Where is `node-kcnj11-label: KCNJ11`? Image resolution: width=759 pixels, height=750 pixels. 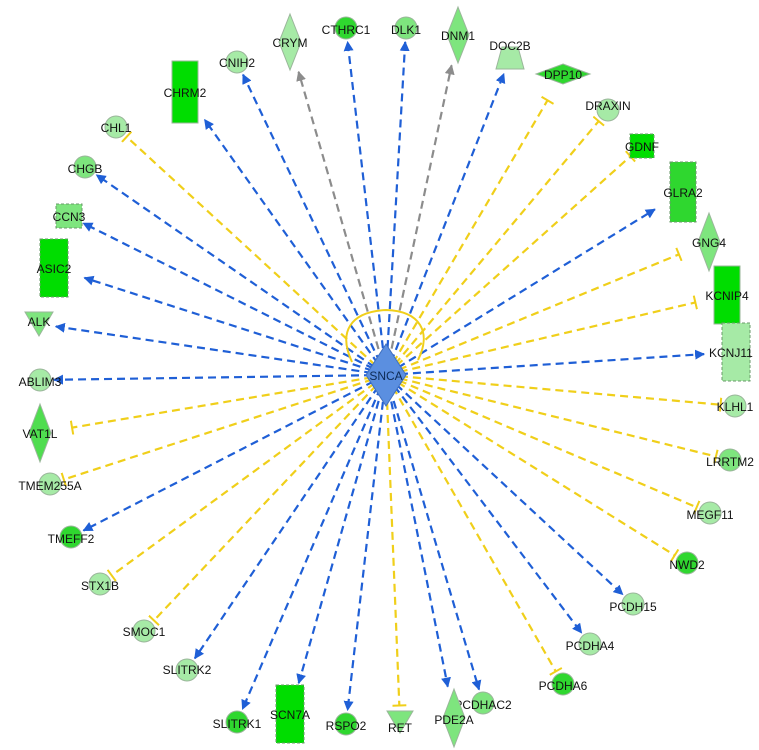 node-kcnj11-label: KCNJ11 is located at coordinates (731, 353).